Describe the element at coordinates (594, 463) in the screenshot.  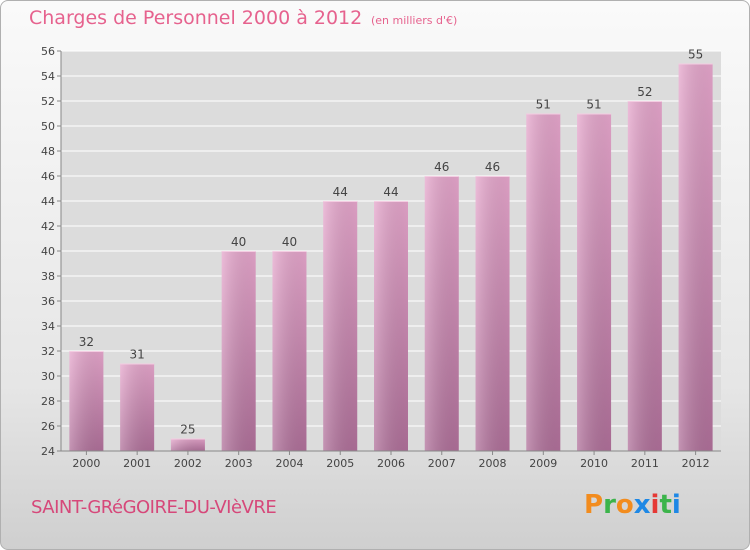
I see `x-tick-label: 2010` at that location.